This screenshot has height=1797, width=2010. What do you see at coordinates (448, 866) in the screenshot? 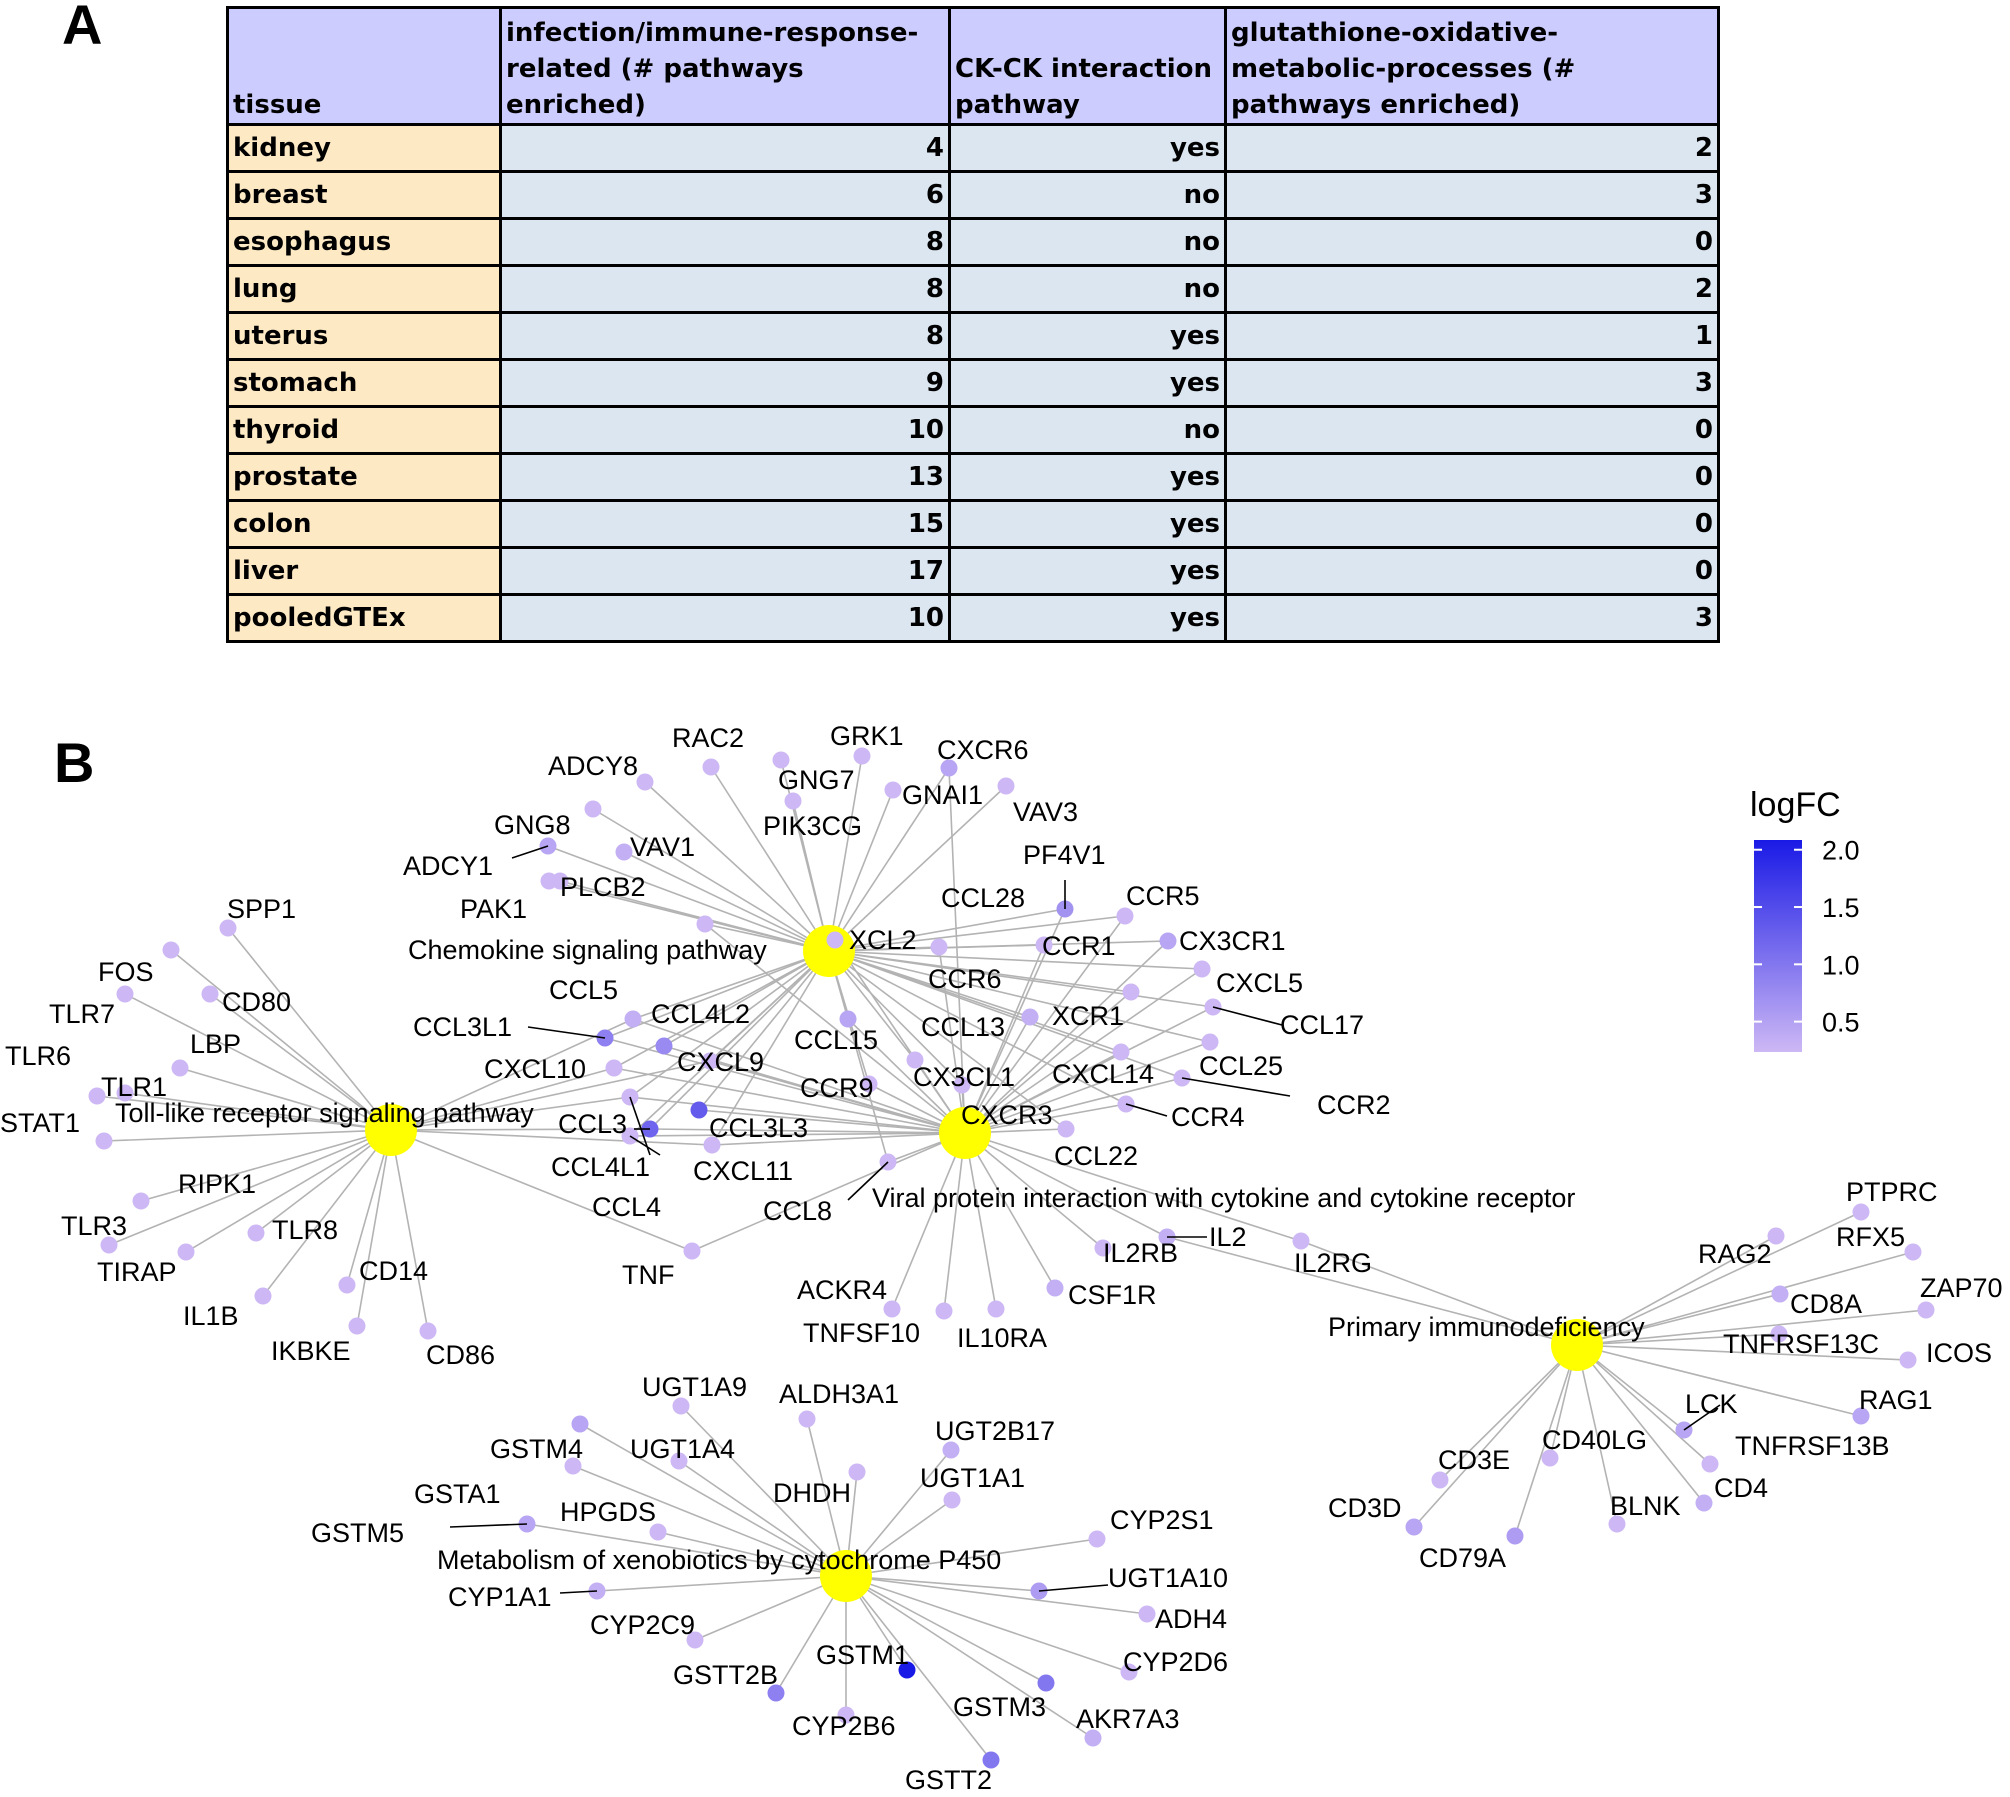
I see `gene-label: ADCY1` at bounding box center [448, 866].